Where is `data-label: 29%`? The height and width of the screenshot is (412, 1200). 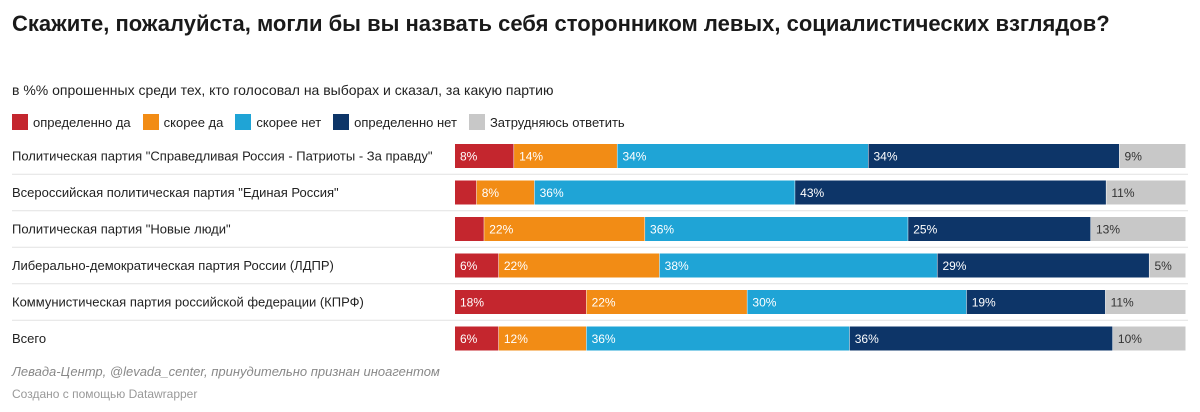 data-label: 29% is located at coordinates (954, 266).